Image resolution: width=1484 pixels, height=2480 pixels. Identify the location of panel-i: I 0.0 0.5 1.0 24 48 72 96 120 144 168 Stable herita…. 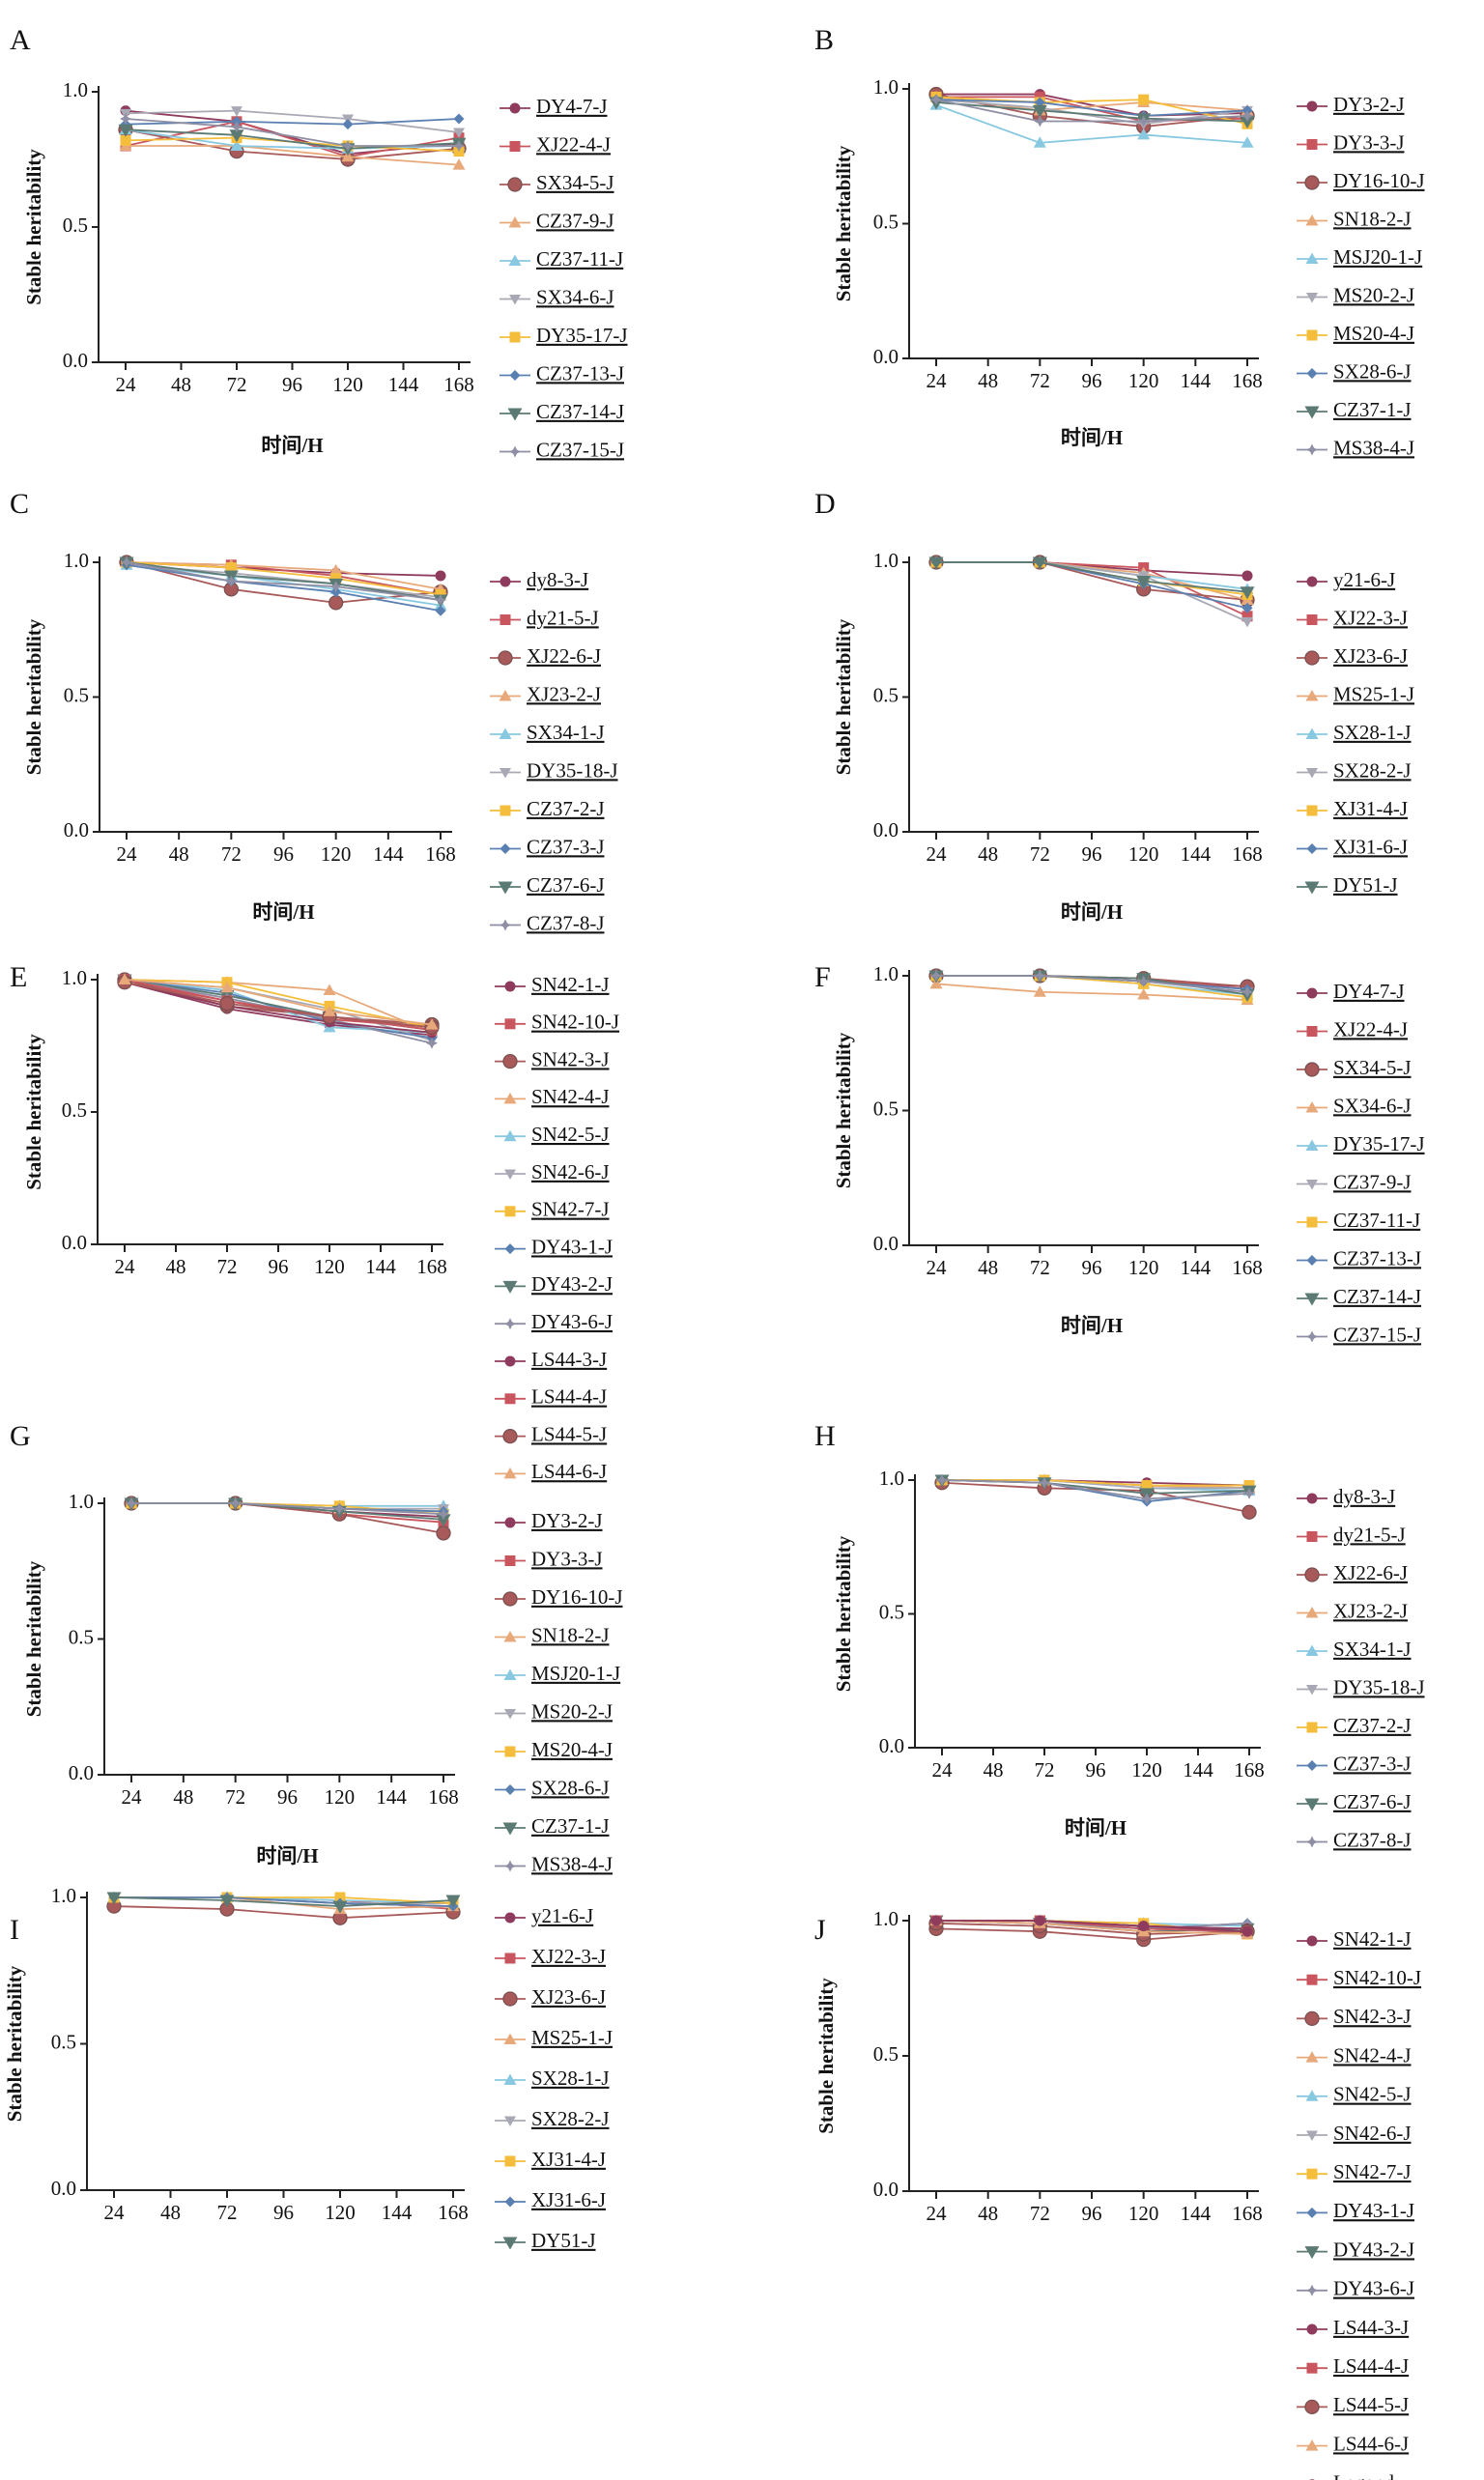
(308, 2068).